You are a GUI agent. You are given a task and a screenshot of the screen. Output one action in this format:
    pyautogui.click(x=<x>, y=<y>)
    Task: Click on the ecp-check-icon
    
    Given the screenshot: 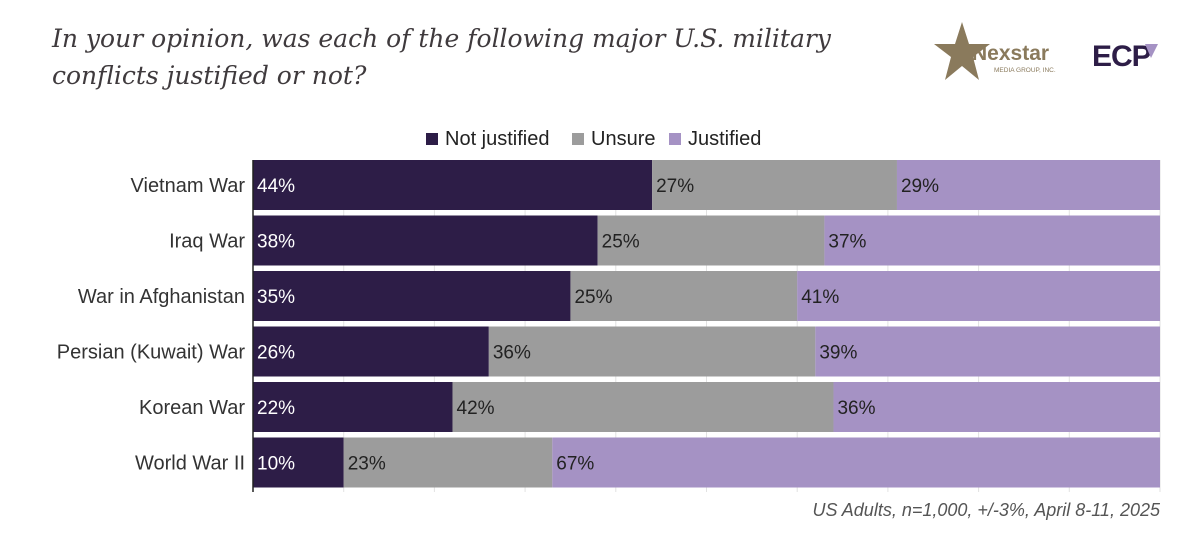 What is the action you would take?
    pyautogui.click(x=1151, y=51)
    